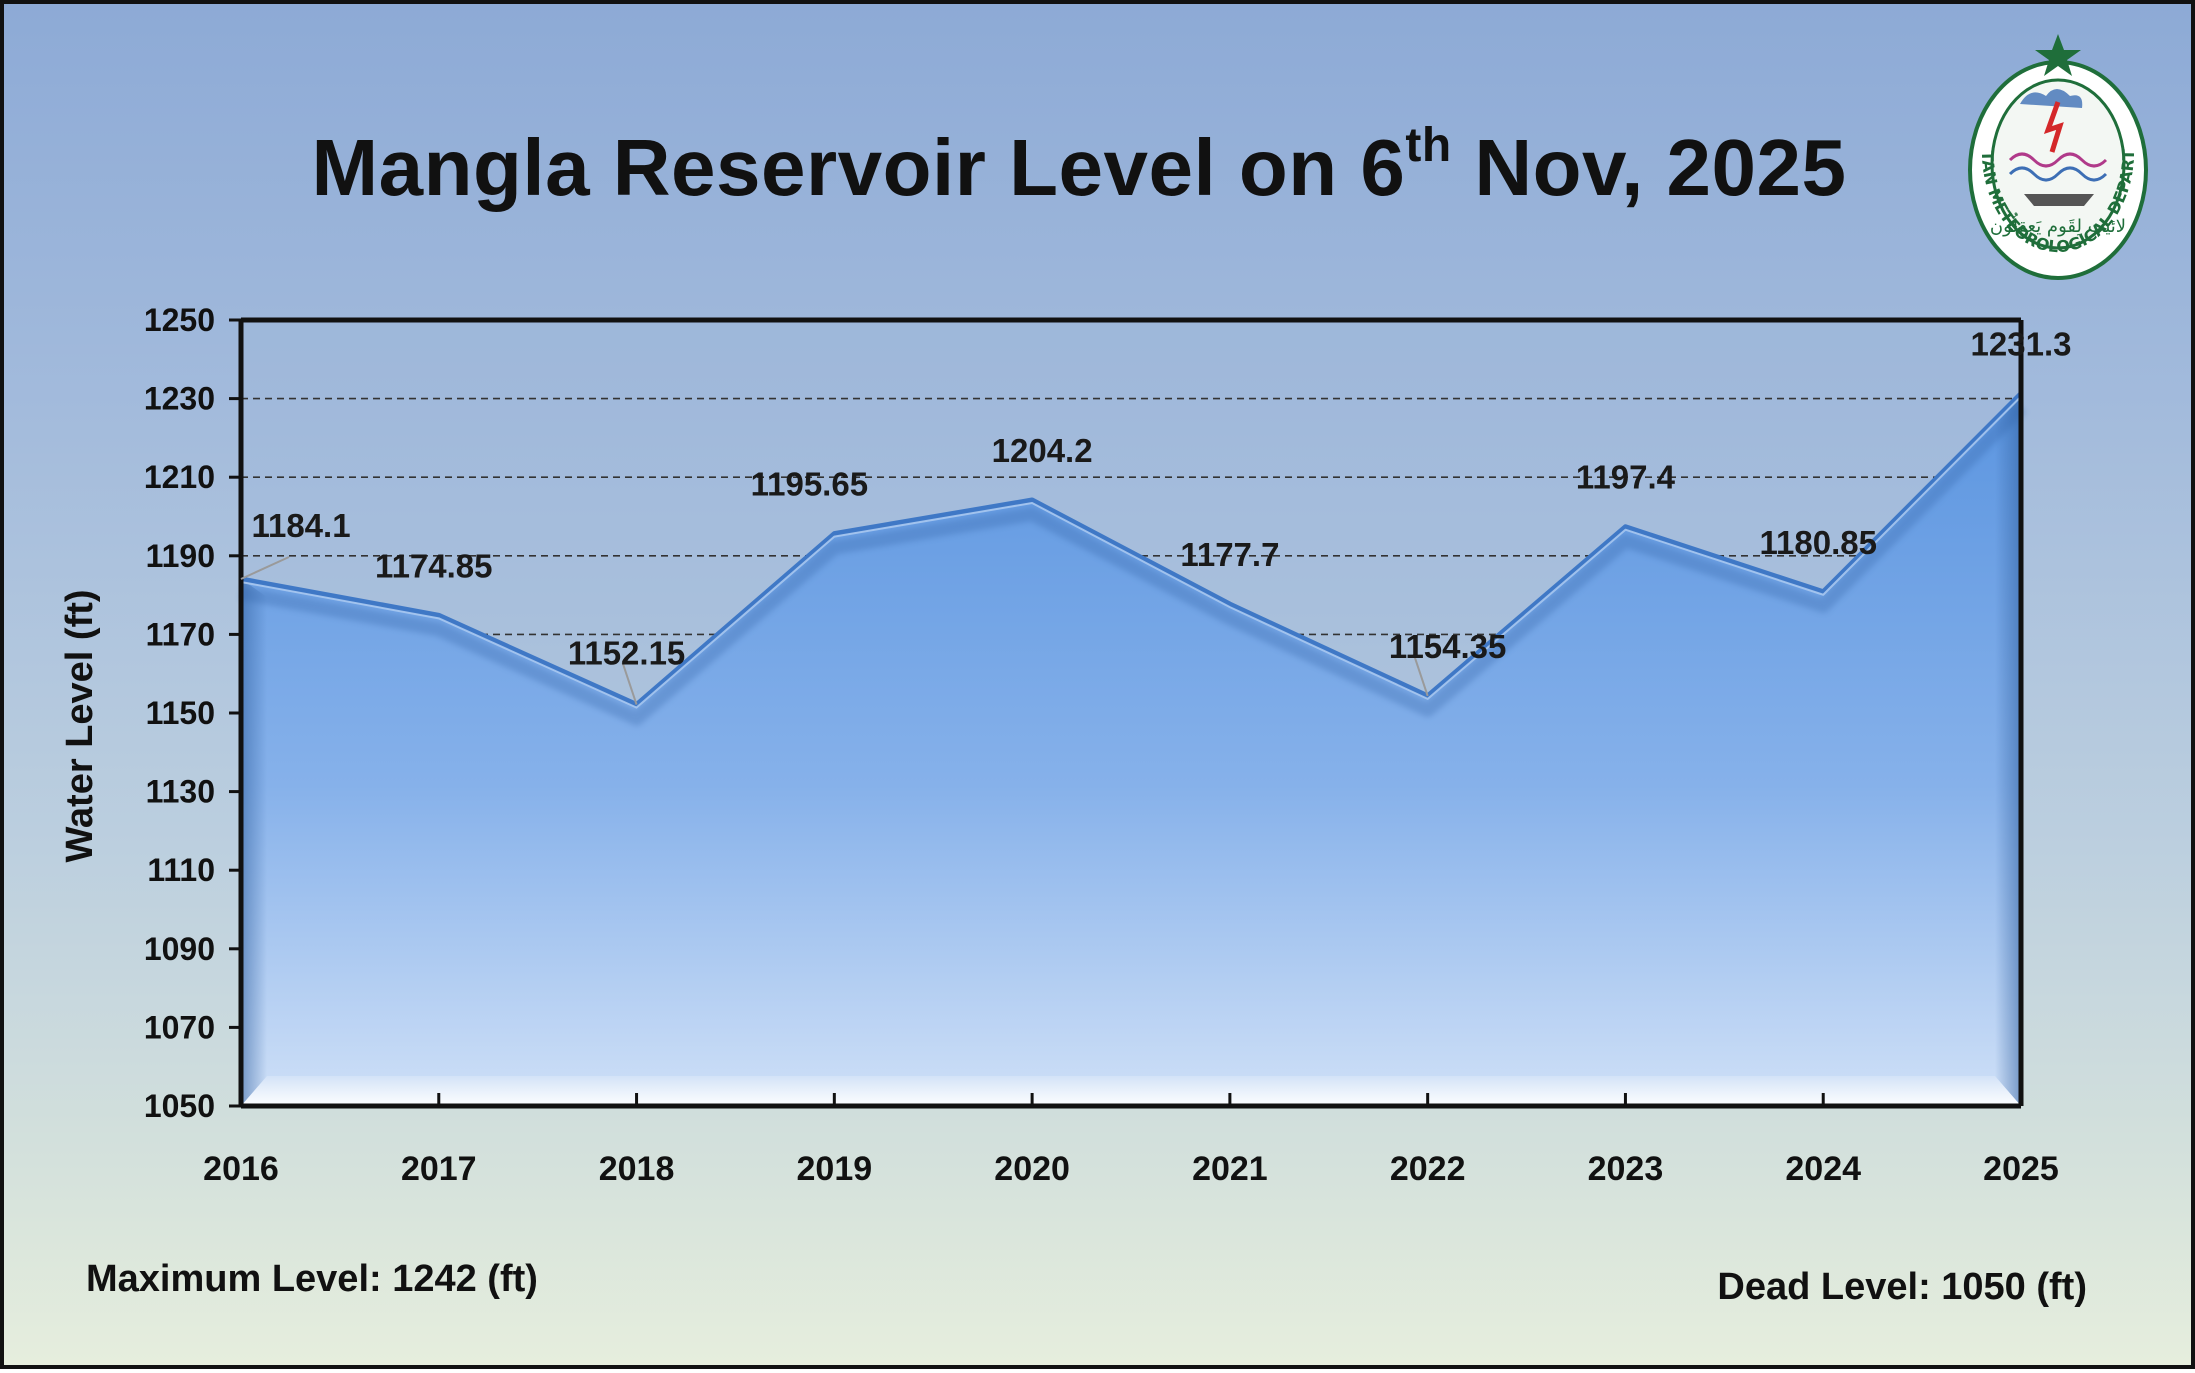 The width and height of the screenshot is (2195, 1373). Describe the element at coordinates (809, 484) in the screenshot. I see `data-label: 1195.65` at that location.